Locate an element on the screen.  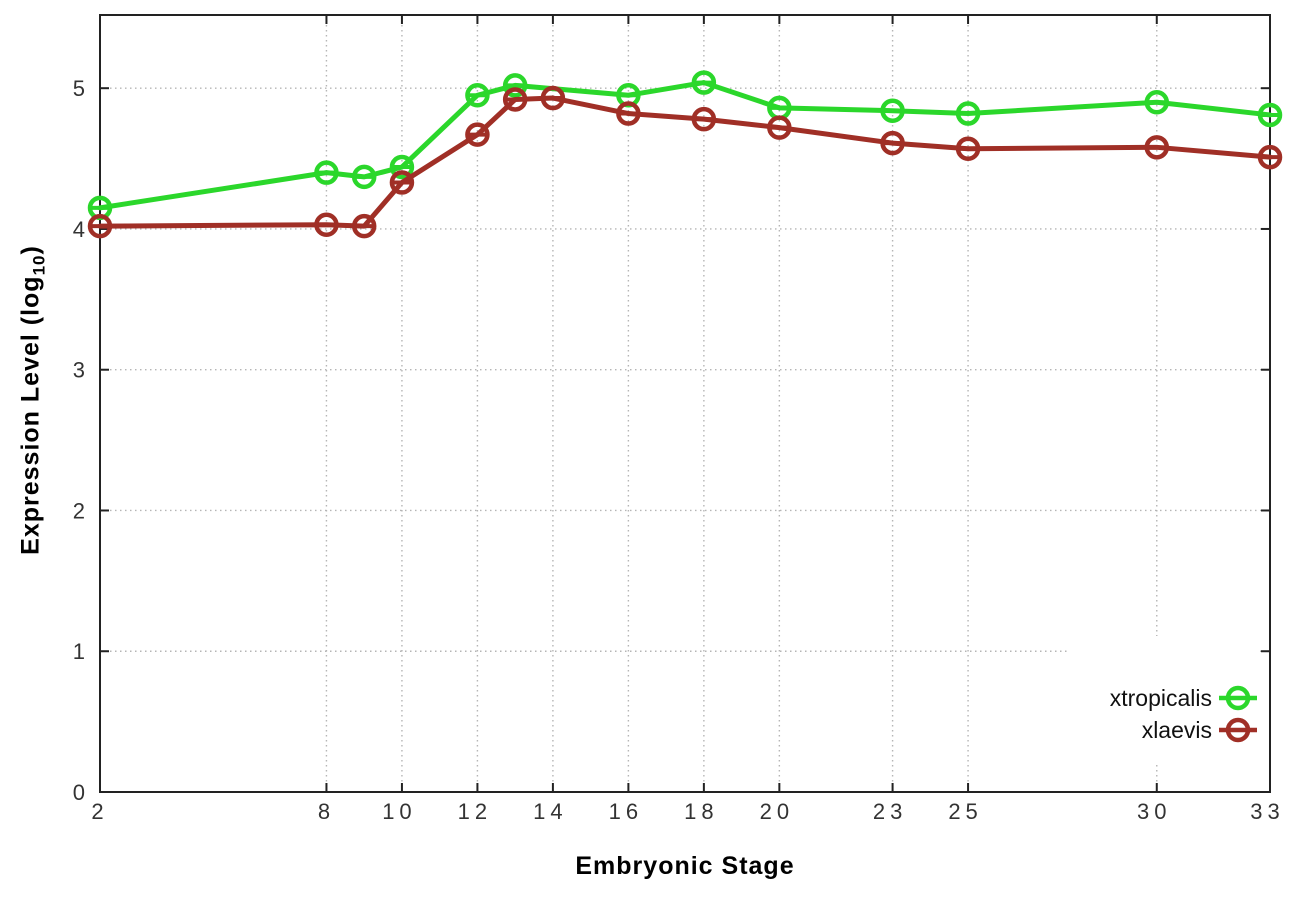
y-axis-label-end: ) is located at coordinates (30, 250).